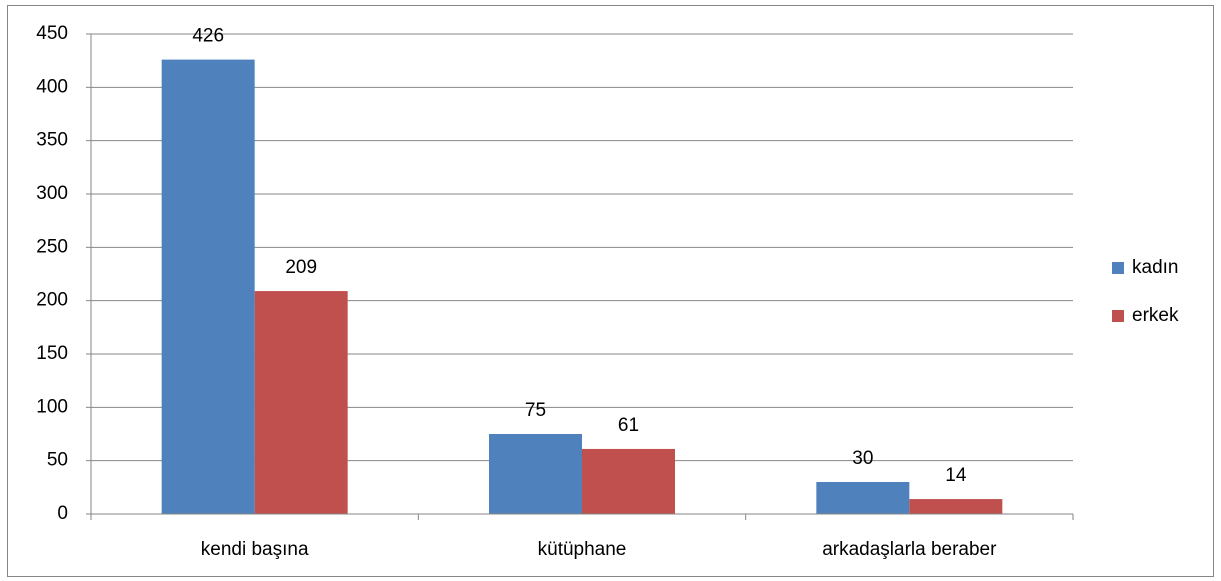  I want to click on data-label: 14, so click(956, 475).